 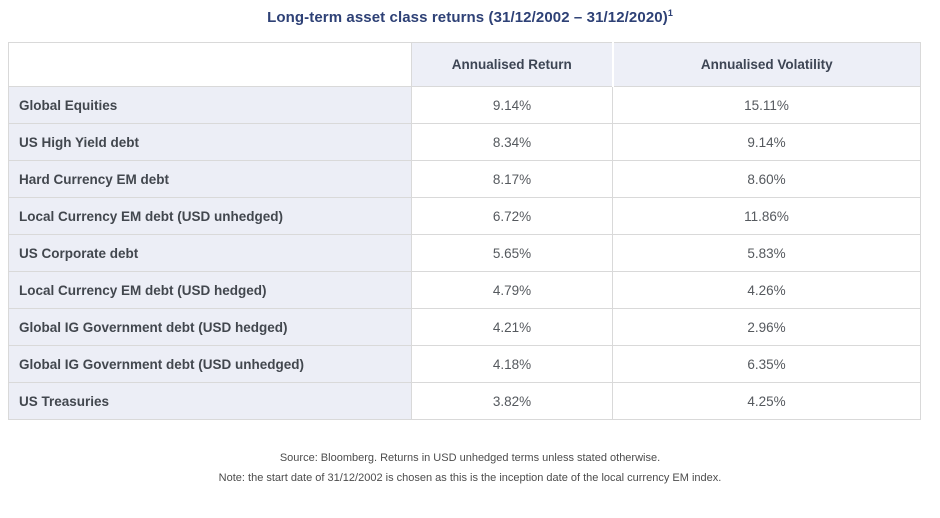 What do you see at coordinates (766, 179) in the screenshot?
I see `volatility-value-cell: 8.60%` at bounding box center [766, 179].